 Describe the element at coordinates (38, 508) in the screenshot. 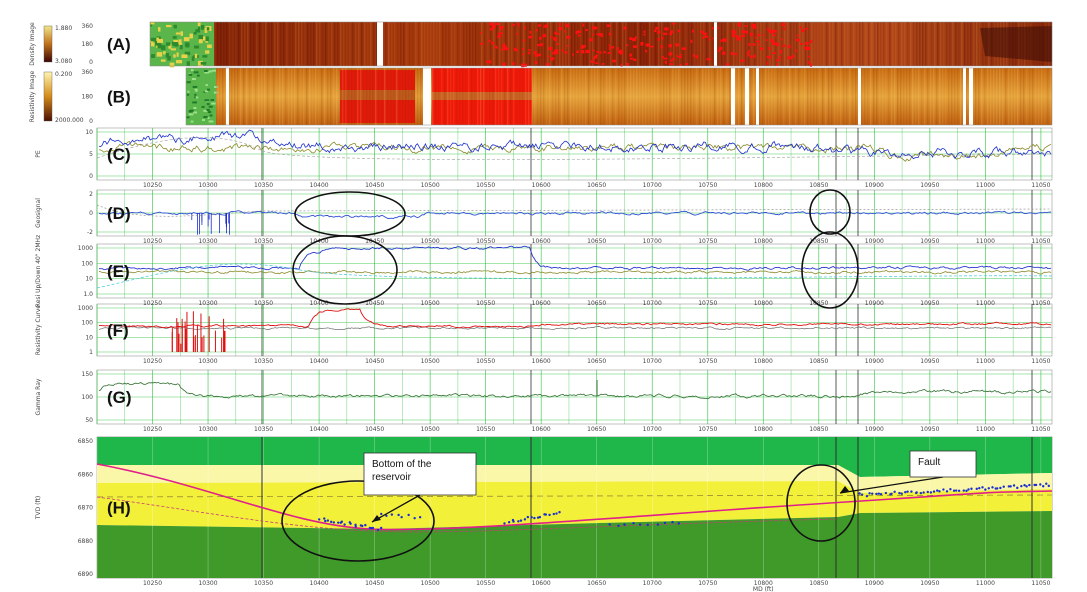

I see `track-ylabel: TVD (ft)` at that location.